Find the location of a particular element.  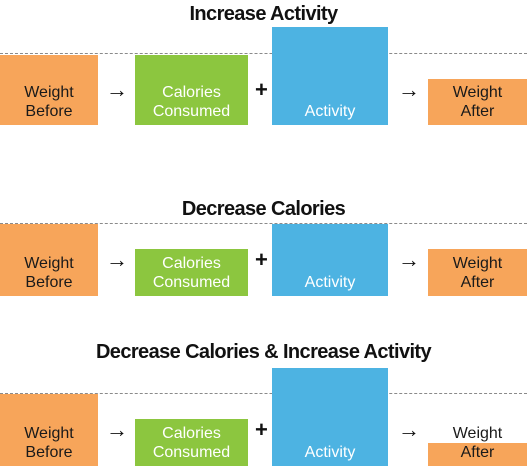

weight-after-box is located at coordinates (477, 454).